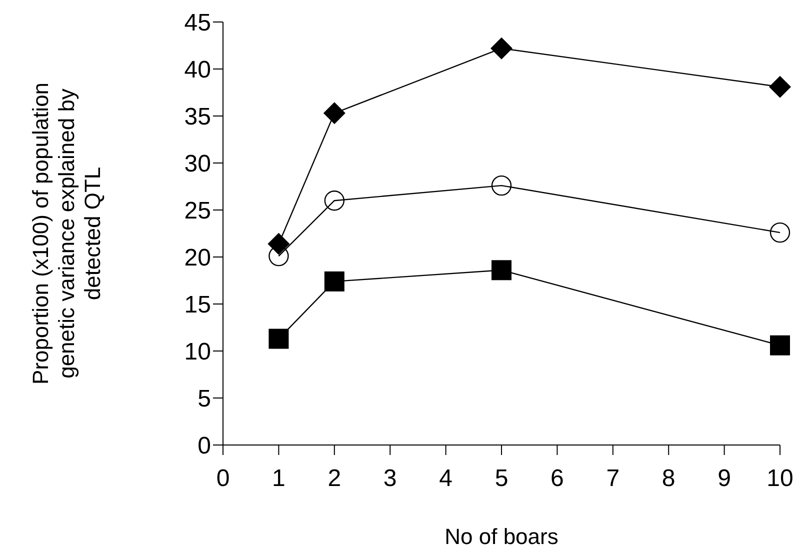 The width and height of the screenshot is (802, 560). Describe the element at coordinates (66, 233) in the screenshot. I see `y-axis-title: Proportion (x100) of population genetic variance explained by detected QTL` at that location.